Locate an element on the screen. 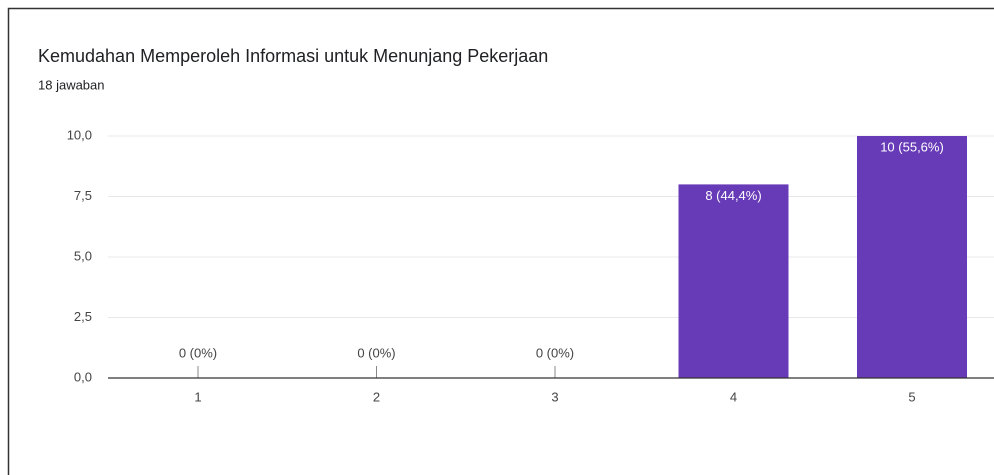 The image size is (994, 475). chart-subtitle: 18 jawaban is located at coordinates (71, 84).